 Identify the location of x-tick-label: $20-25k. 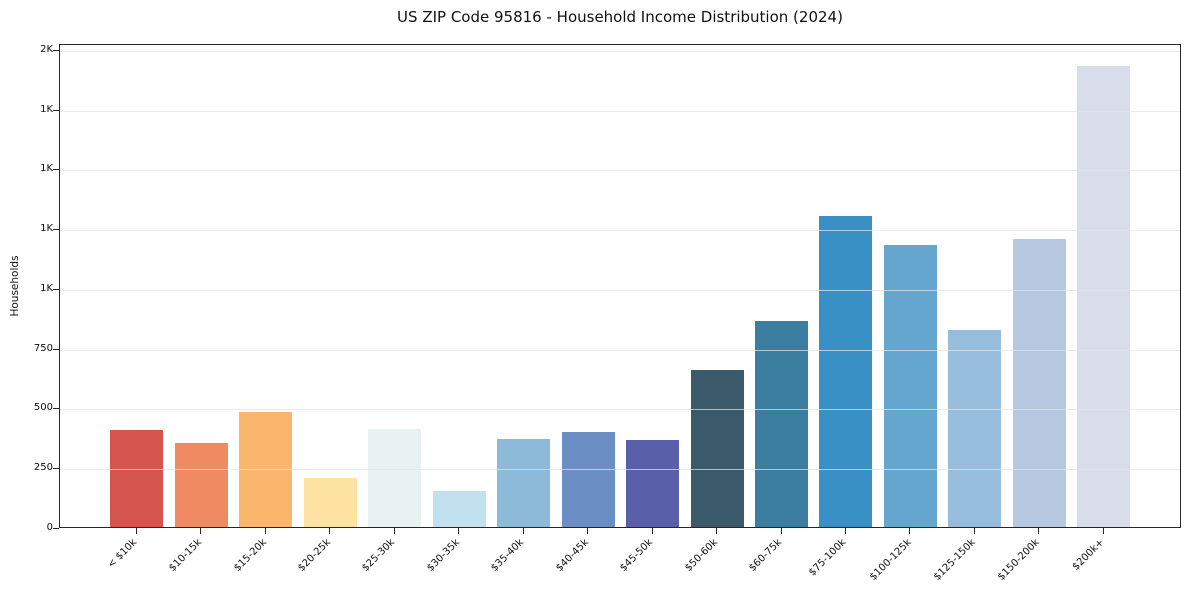
(314, 555).